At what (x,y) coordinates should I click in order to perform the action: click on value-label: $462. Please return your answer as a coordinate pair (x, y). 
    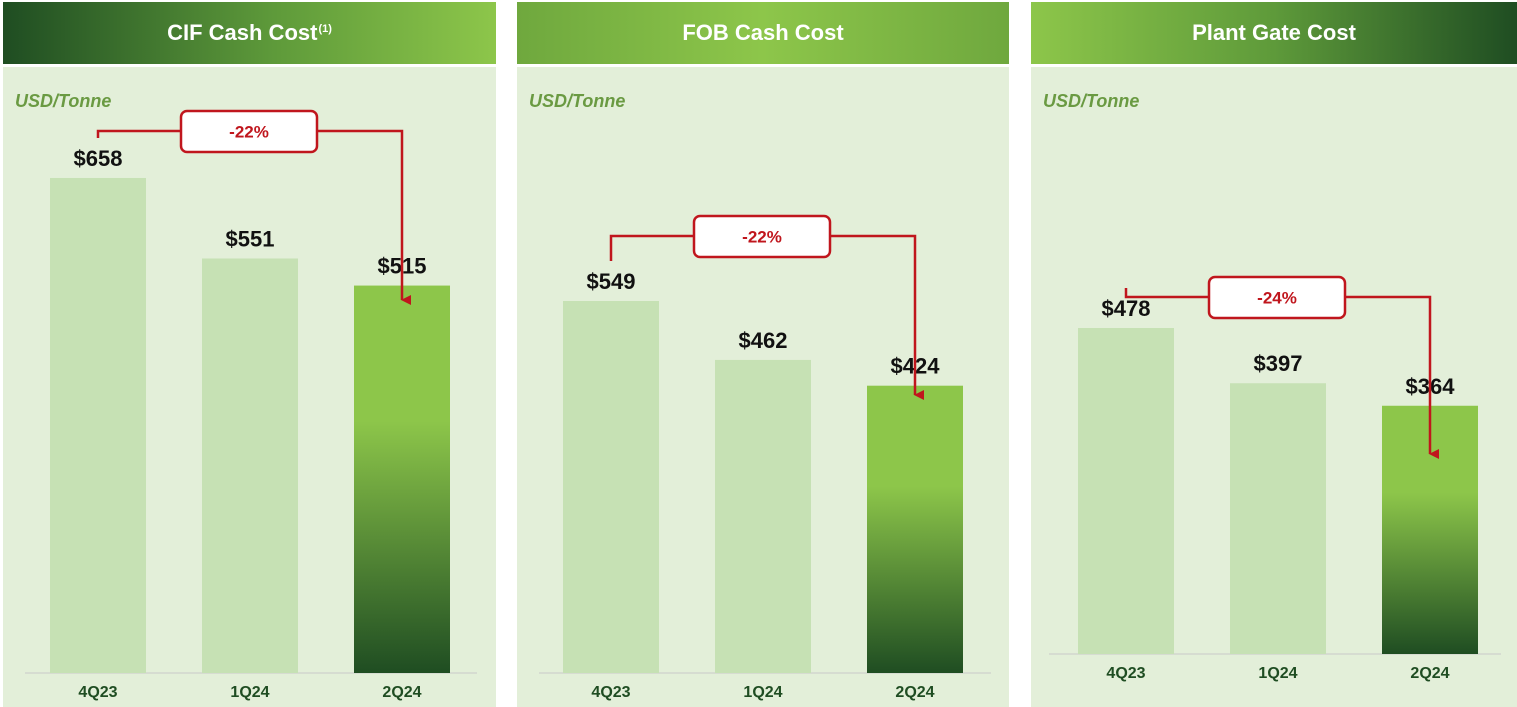
    Looking at the image, I should click on (763, 340).